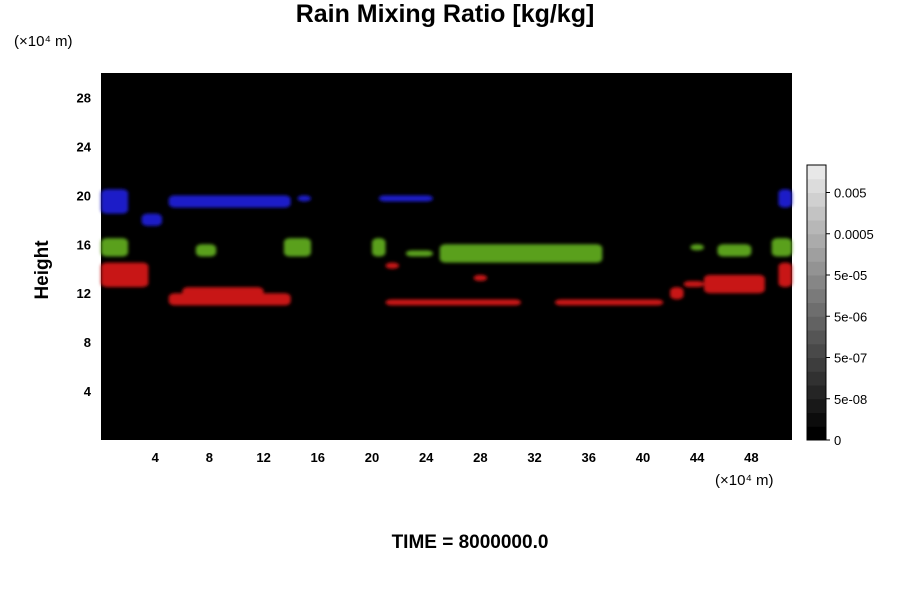 The image size is (900, 600). Describe the element at coordinates (455, 457) in the screenshot. I see `x-axis-ticks: 4 8 12 16 20 24 28 32 36 40 44 48` at that location.